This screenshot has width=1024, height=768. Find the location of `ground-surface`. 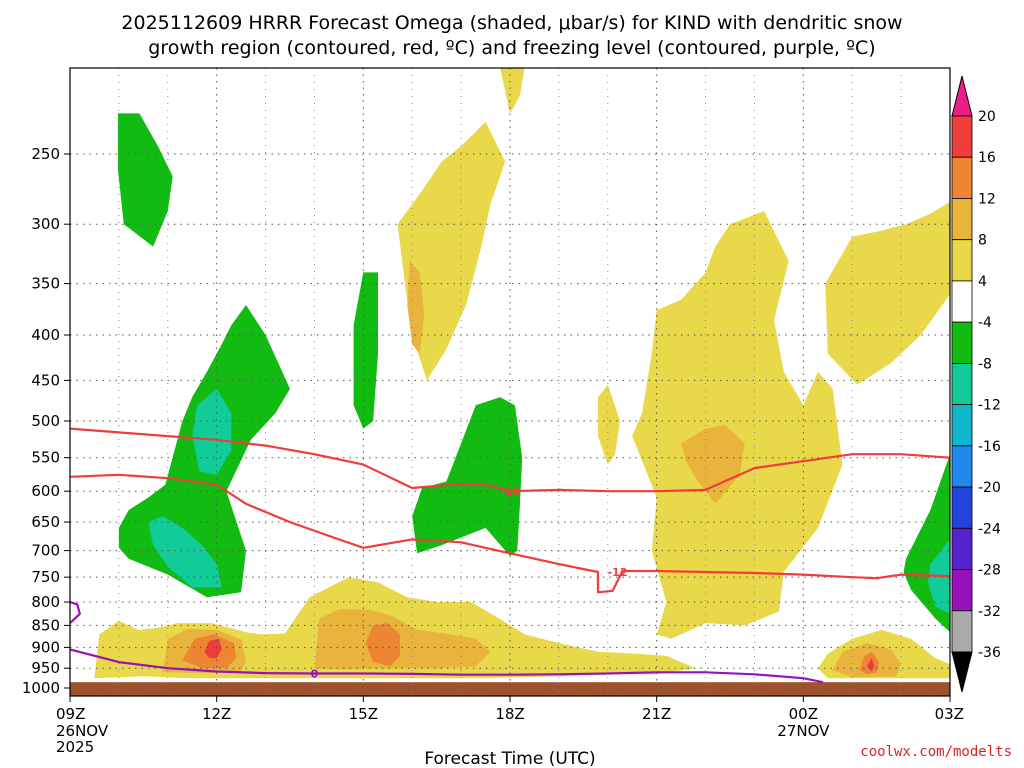

ground-surface is located at coordinates (510, 689).